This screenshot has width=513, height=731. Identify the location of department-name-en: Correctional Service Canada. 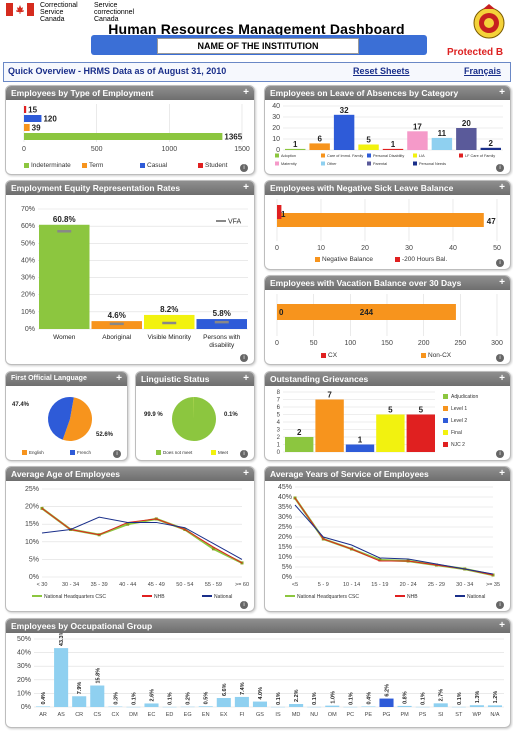
(59, 12).